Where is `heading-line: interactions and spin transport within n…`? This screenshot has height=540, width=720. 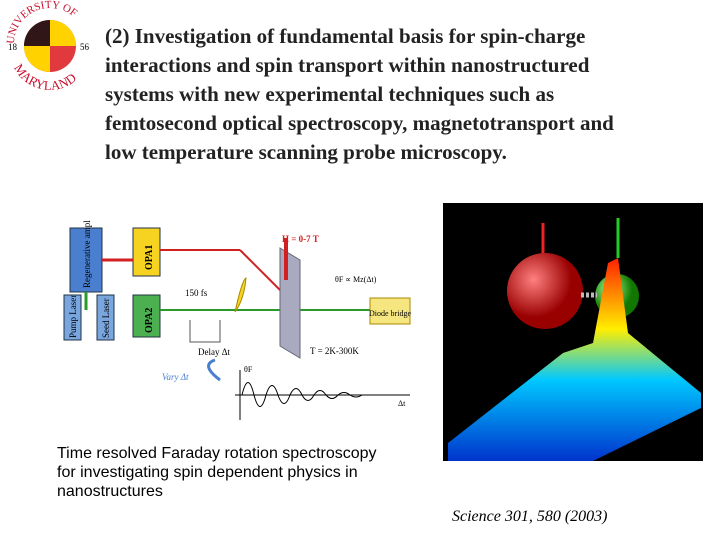
heading-line: interactions and spin transport within n… is located at coordinates (347, 65).